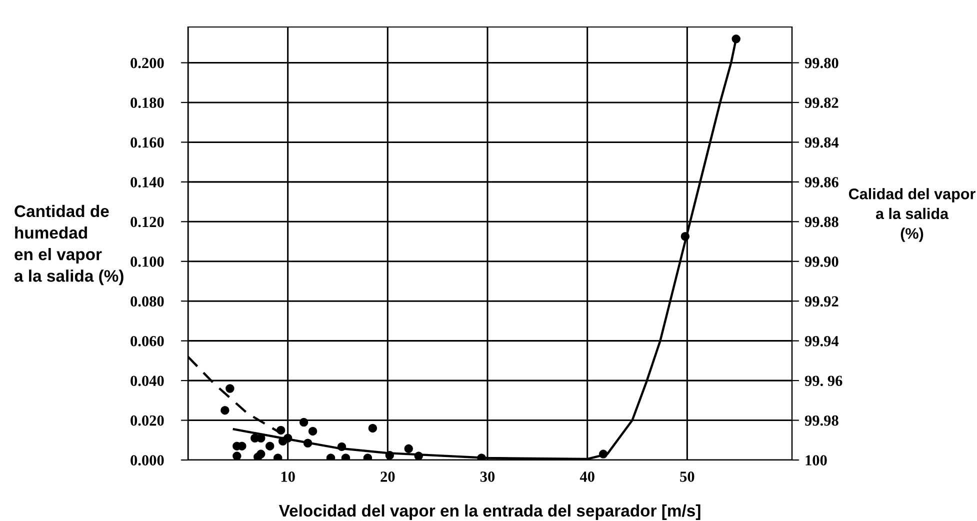  What do you see at coordinates (147, 103) in the screenshot?
I see `y-tick-label: 0.180` at bounding box center [147, 103].